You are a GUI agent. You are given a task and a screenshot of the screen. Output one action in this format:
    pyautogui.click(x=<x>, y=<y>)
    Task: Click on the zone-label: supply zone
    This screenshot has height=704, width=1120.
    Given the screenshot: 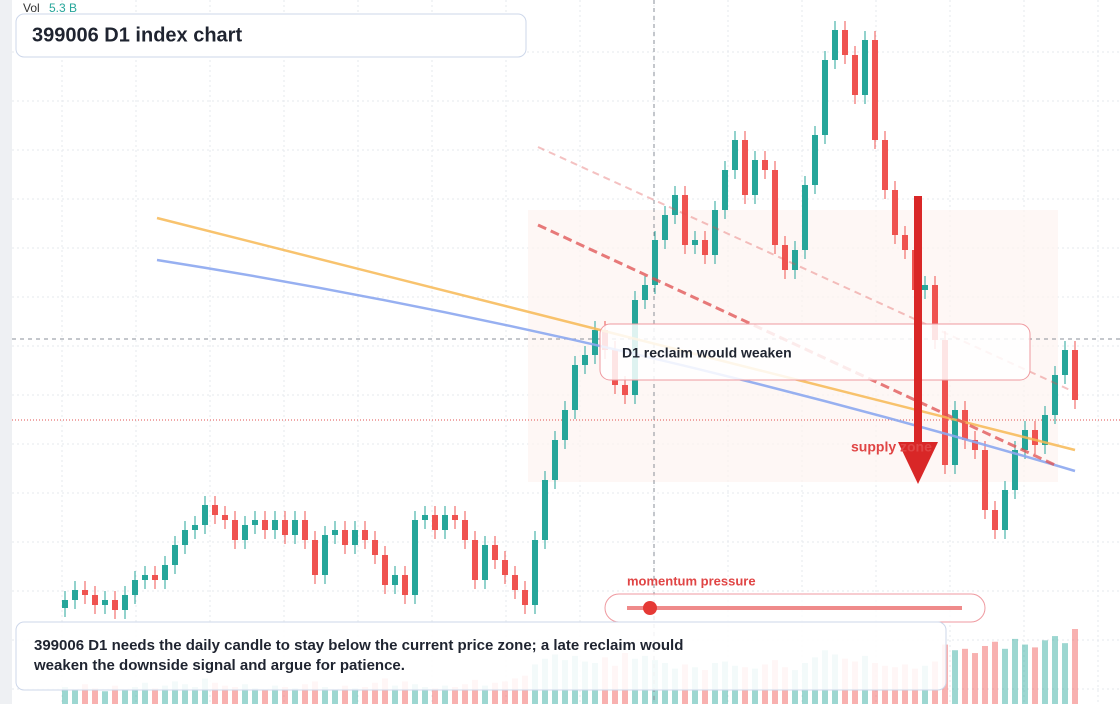 What is the action you would take?
    pyautogui.click(x=891, y=447)
    